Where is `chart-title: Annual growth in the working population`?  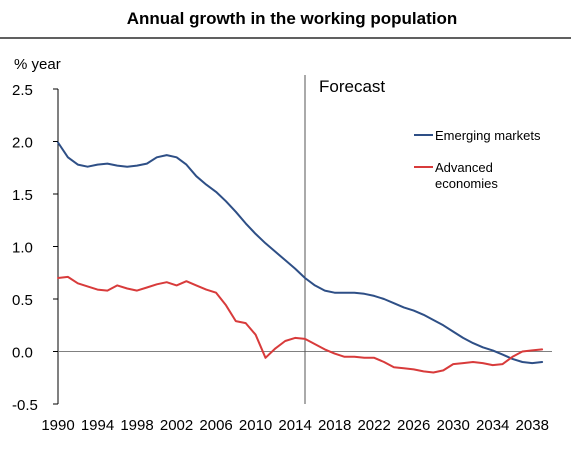 chart-title: Annual growth in the working population is located at coordinates (292, 18).